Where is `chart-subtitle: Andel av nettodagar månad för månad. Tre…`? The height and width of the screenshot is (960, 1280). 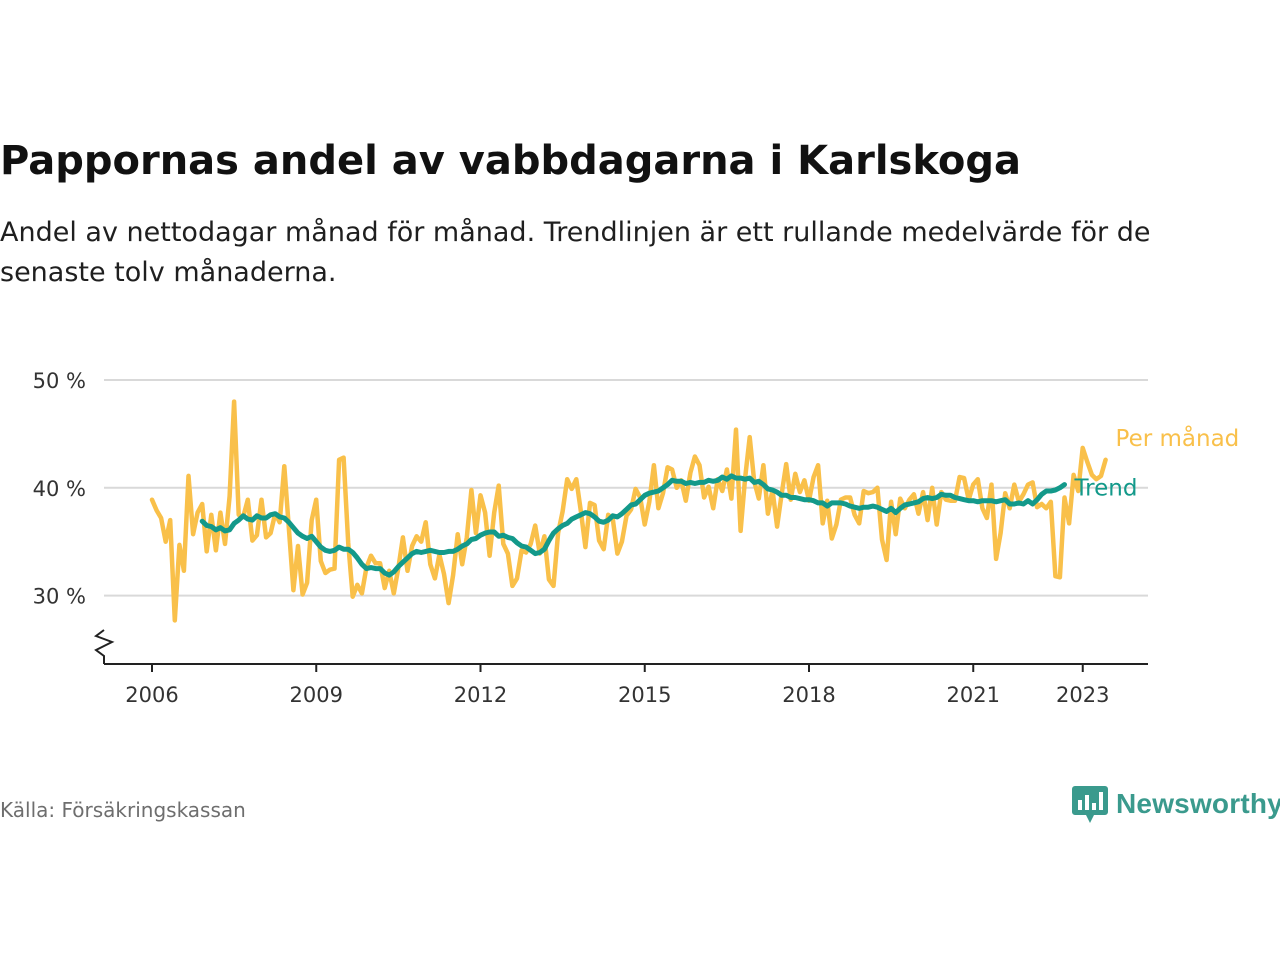
chart-subtitle: Andel av nettodagar månad för månad. Tre… is located at coordinates (575, 252).